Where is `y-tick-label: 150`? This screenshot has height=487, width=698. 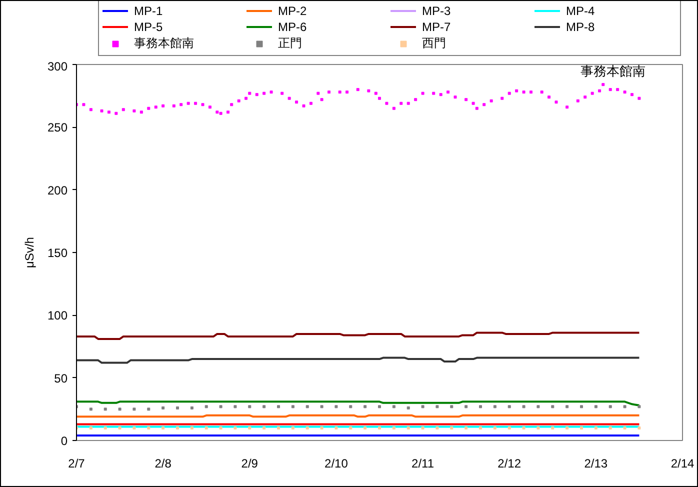 y-tick-label: 150 is located at coordinates (57, 253).